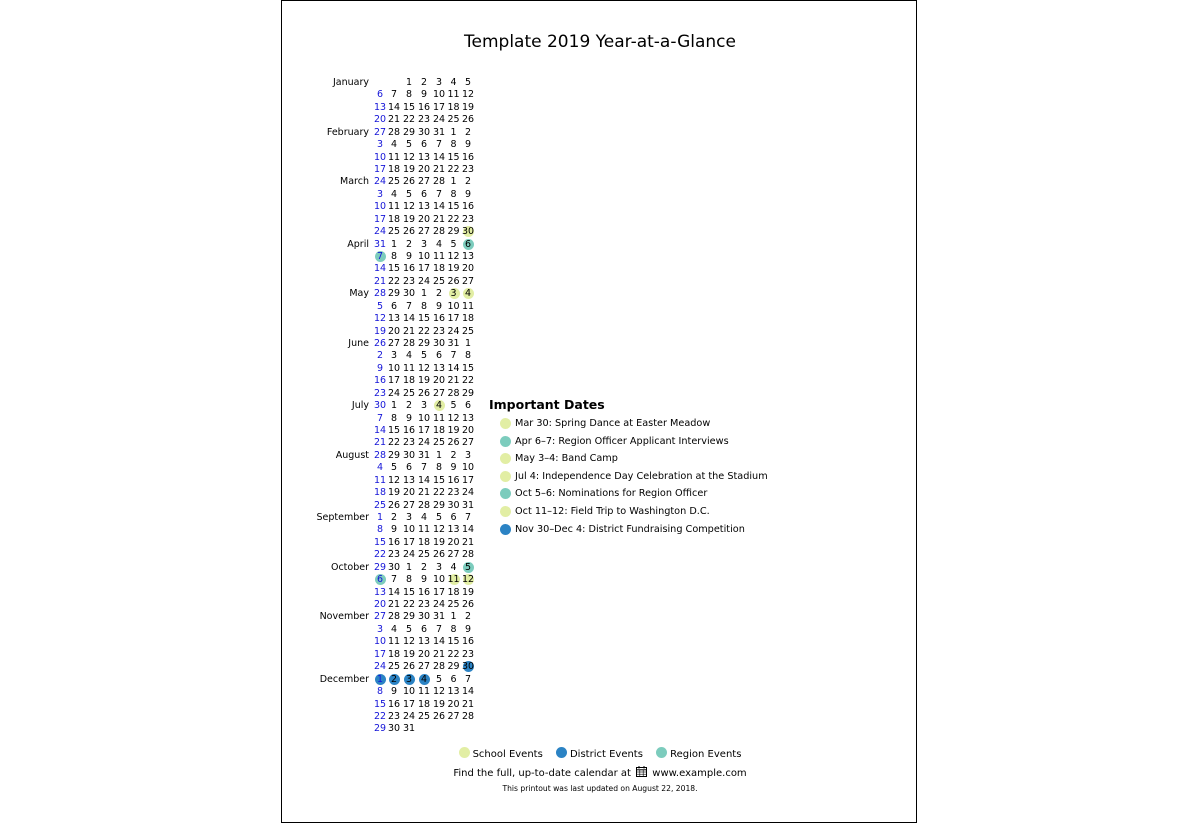  I want to click on calendar-day: 31, so click(409, 729).